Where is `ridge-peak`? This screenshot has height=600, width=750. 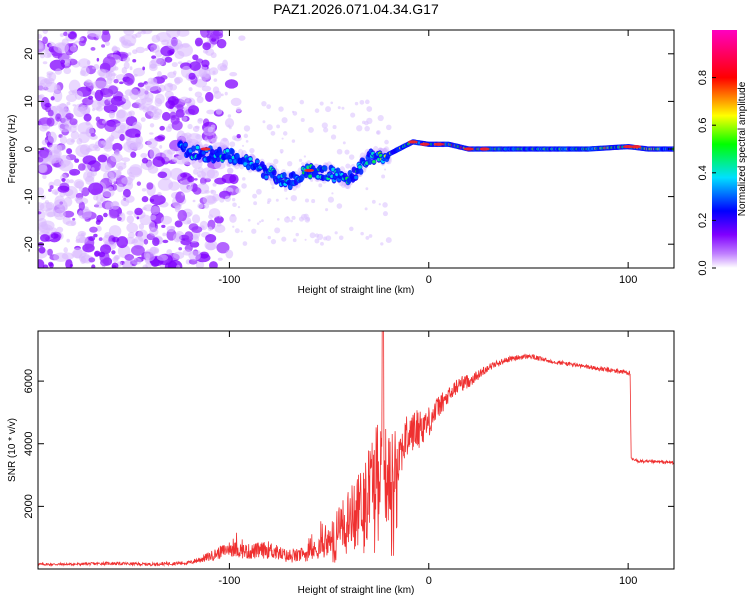 ridge-peak is located at coordinates (356, 177).